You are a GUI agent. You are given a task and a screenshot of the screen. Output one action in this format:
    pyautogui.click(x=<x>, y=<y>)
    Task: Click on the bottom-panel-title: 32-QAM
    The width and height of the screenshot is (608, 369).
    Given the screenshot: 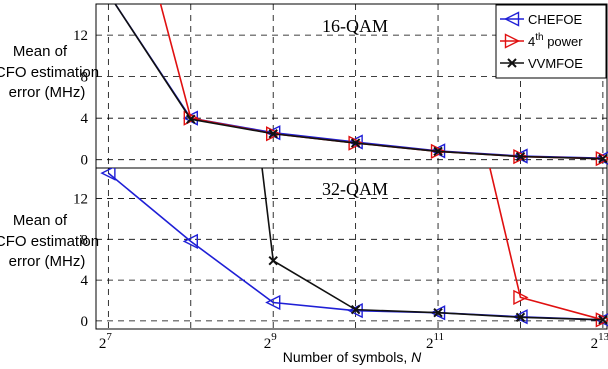 What is the action you would take?
    pyautogui.click(x=355, y=189)
    